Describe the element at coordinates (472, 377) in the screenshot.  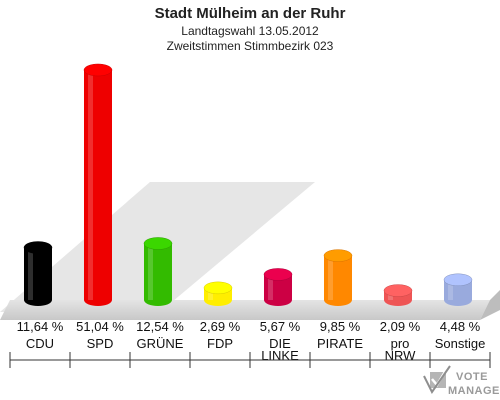
I see `logo-text-vote: VOTE` at that location.